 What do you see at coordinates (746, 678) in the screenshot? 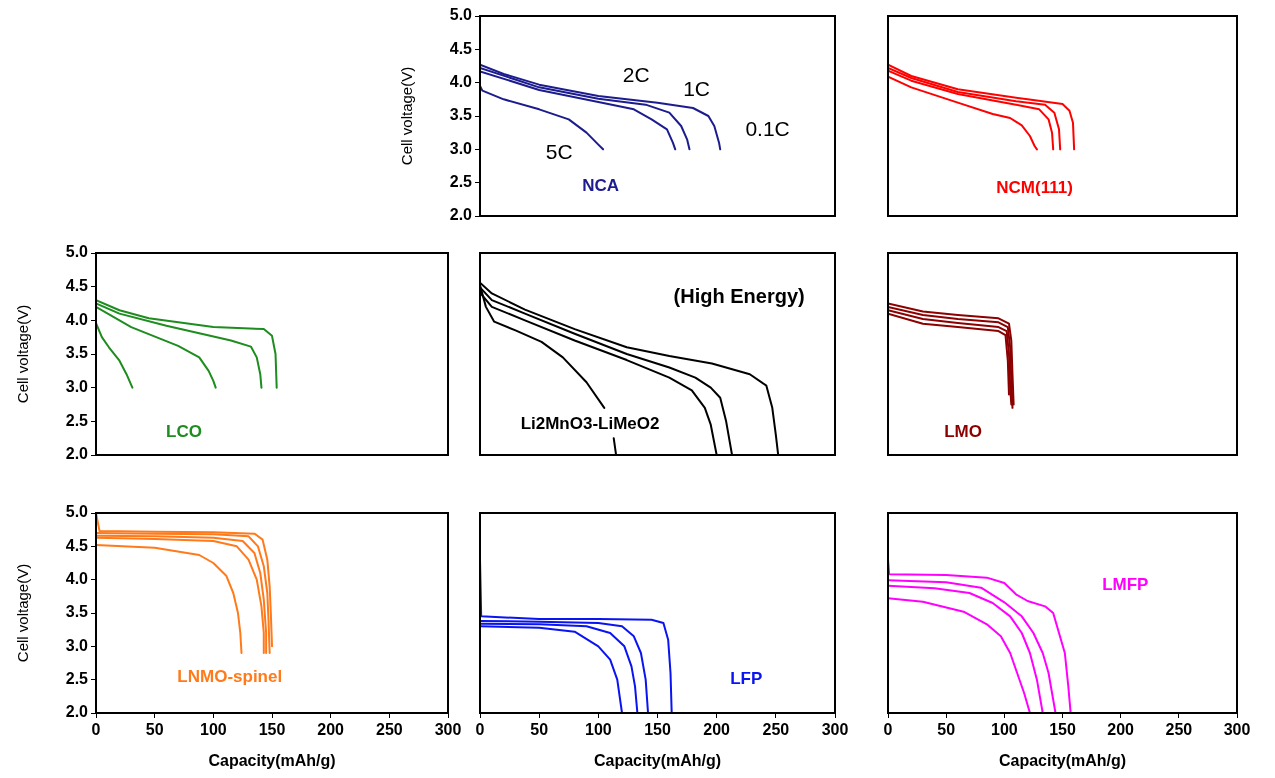
I see `text: LFP` at bounding box center [746, 678].